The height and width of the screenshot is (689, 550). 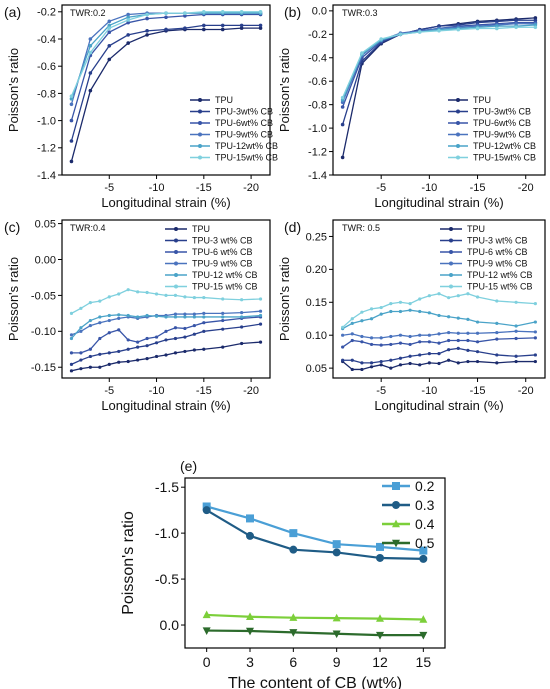 What do you see at coordinates (234, 146) in the screenshot?
I see `legend-entry: TPU-12wt% CB` at bounding box center [234, 146].